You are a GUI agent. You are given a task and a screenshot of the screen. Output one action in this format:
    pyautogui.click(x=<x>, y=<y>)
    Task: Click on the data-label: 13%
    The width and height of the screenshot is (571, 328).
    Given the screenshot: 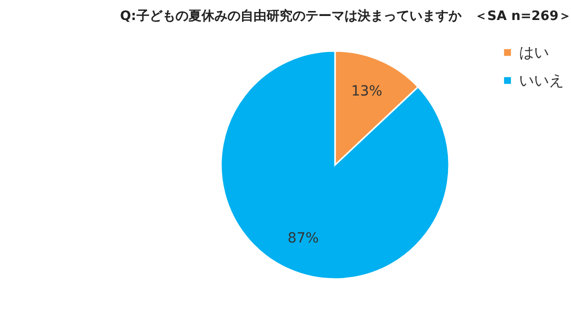 What is the action you would take?
    pyautogui.click(x=366, y=92)
    